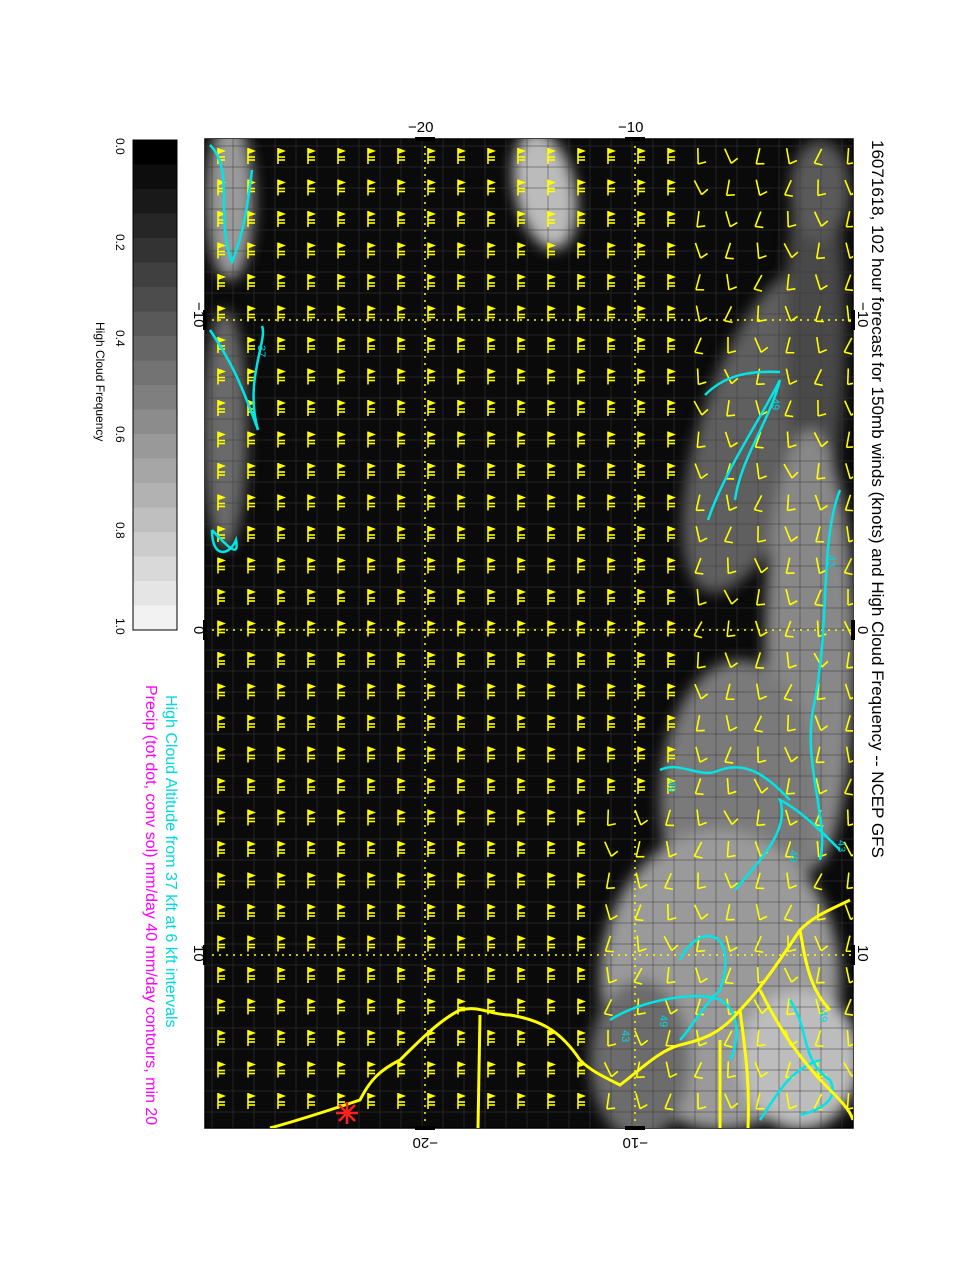  I want to click on colorbar, so click(155, 385).